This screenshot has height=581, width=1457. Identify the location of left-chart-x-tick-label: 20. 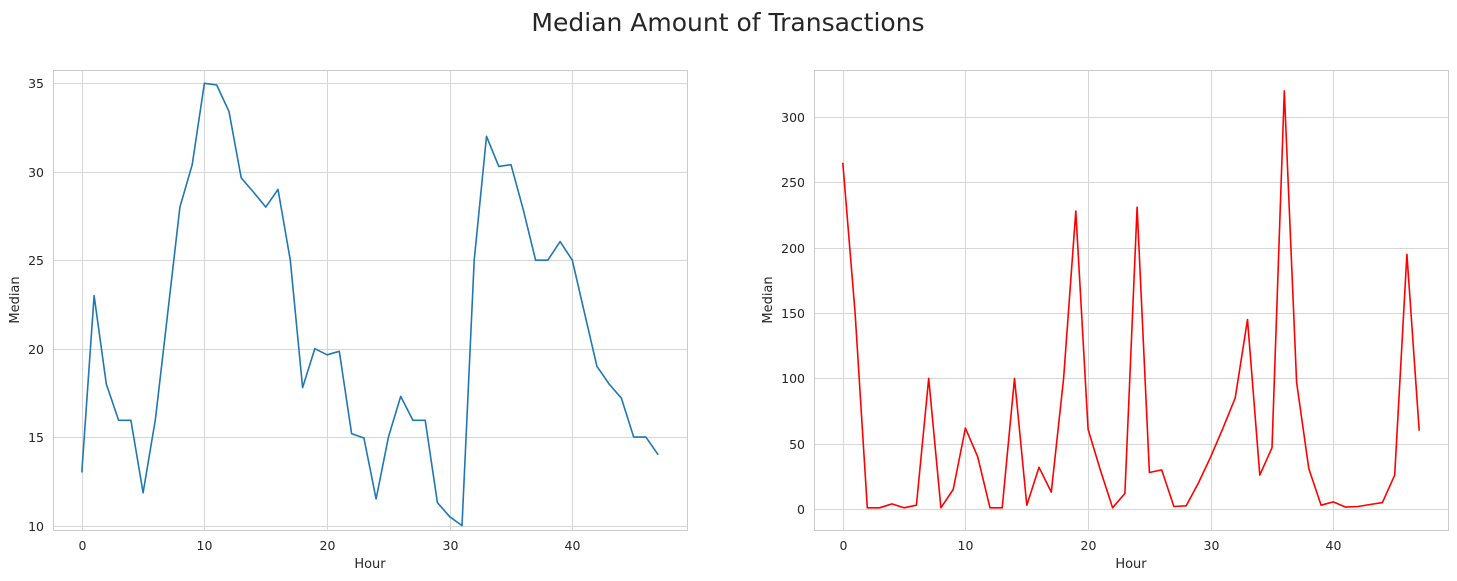
(328, 545).